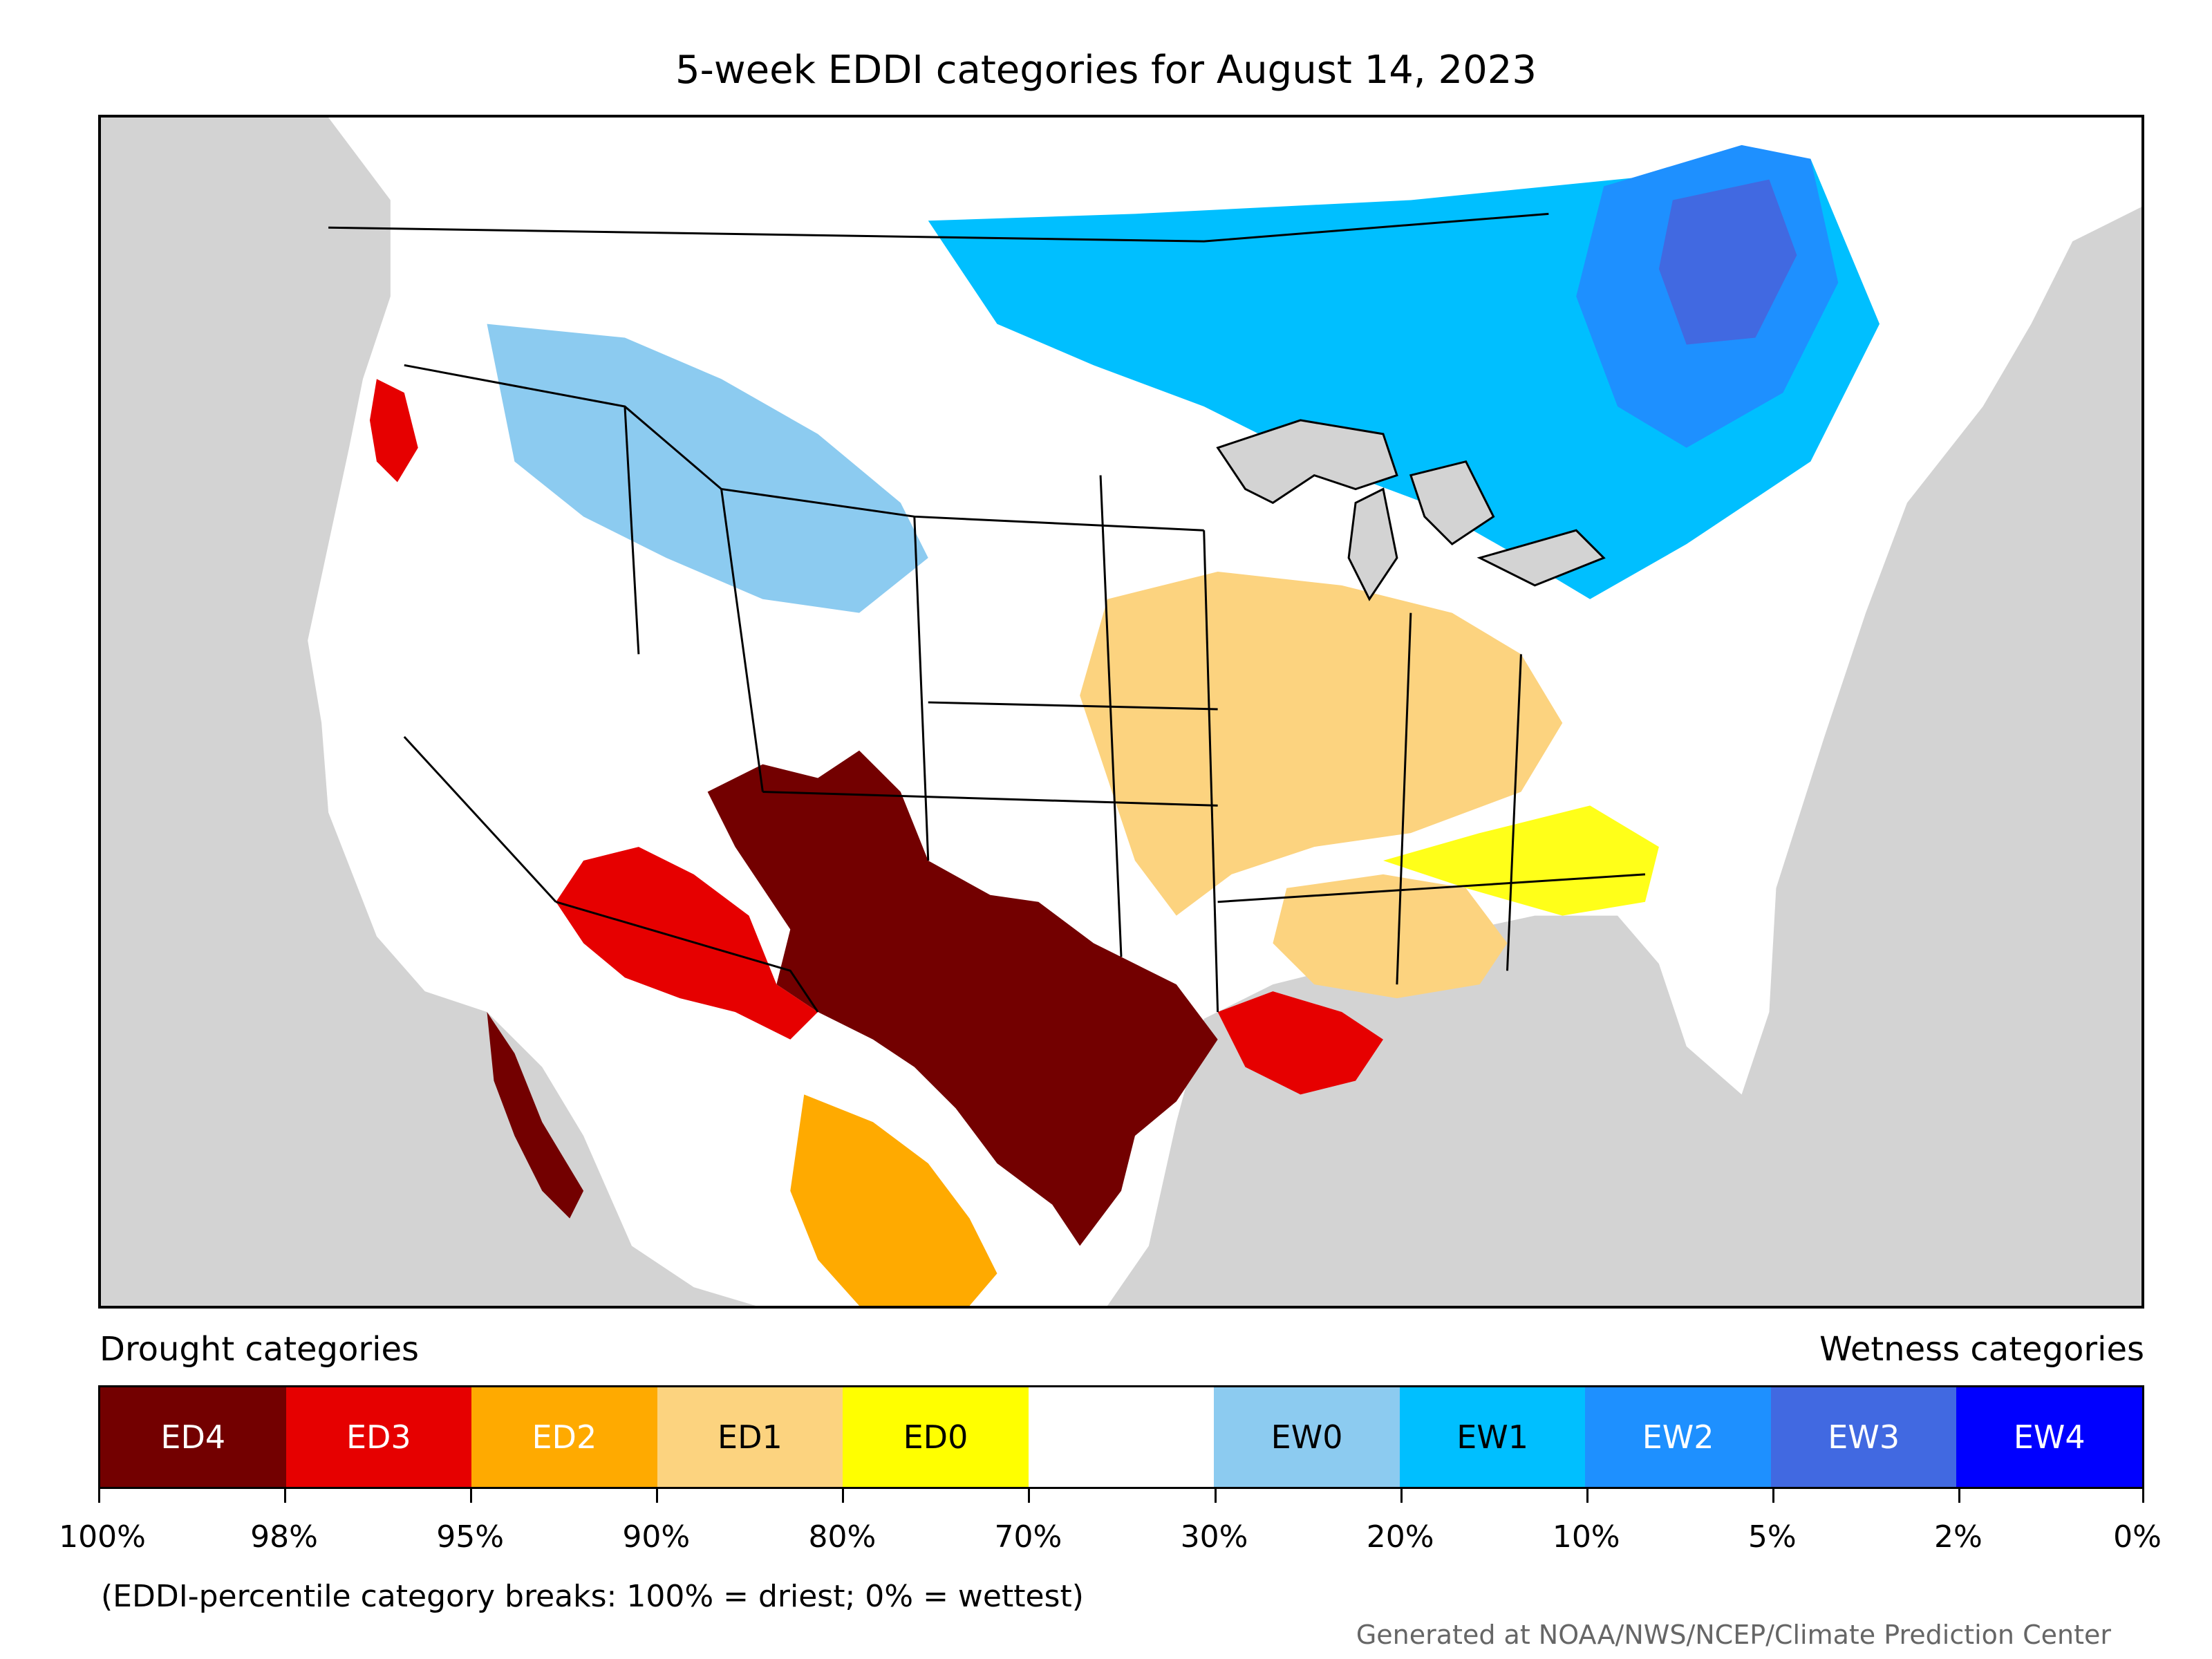  What do you see at coordinates (1028, 1537) in the screenshot?
I see `colorbar-tick-label: 70%` at bounding box center [1028, 1537].